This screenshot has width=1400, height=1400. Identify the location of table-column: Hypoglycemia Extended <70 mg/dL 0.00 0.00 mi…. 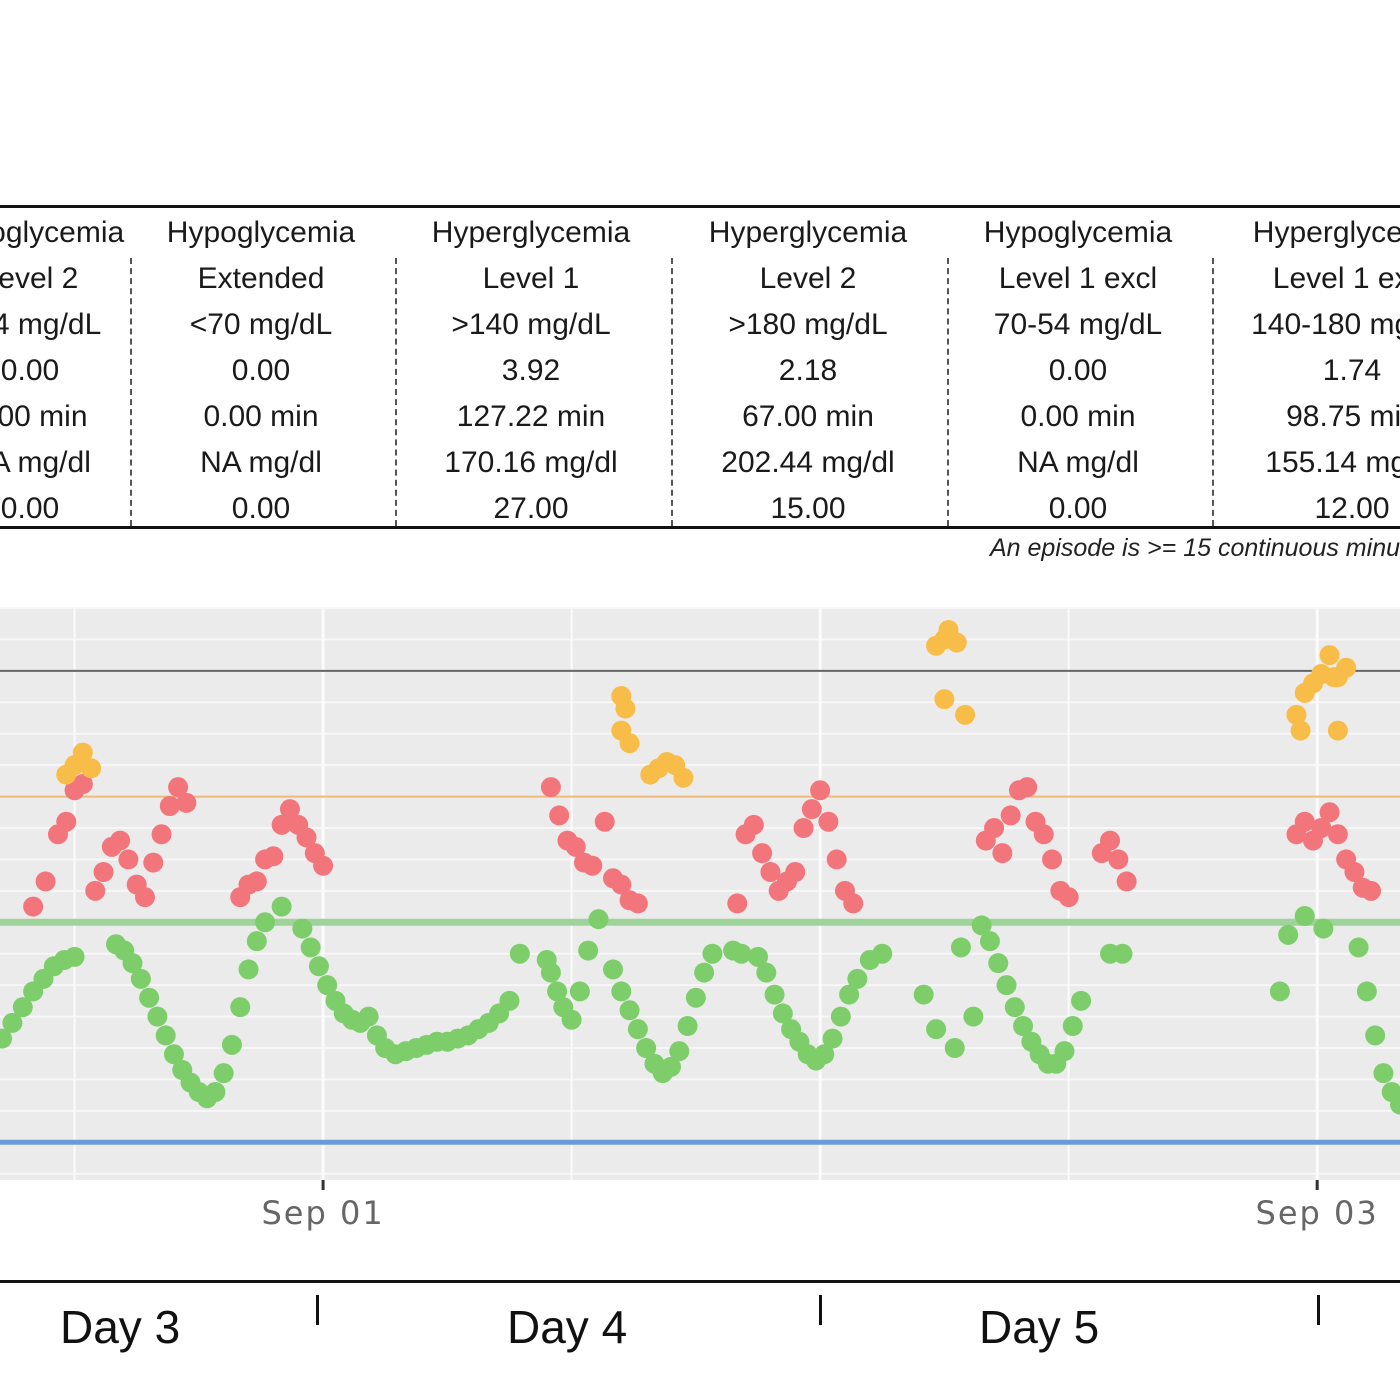
(261, 367).